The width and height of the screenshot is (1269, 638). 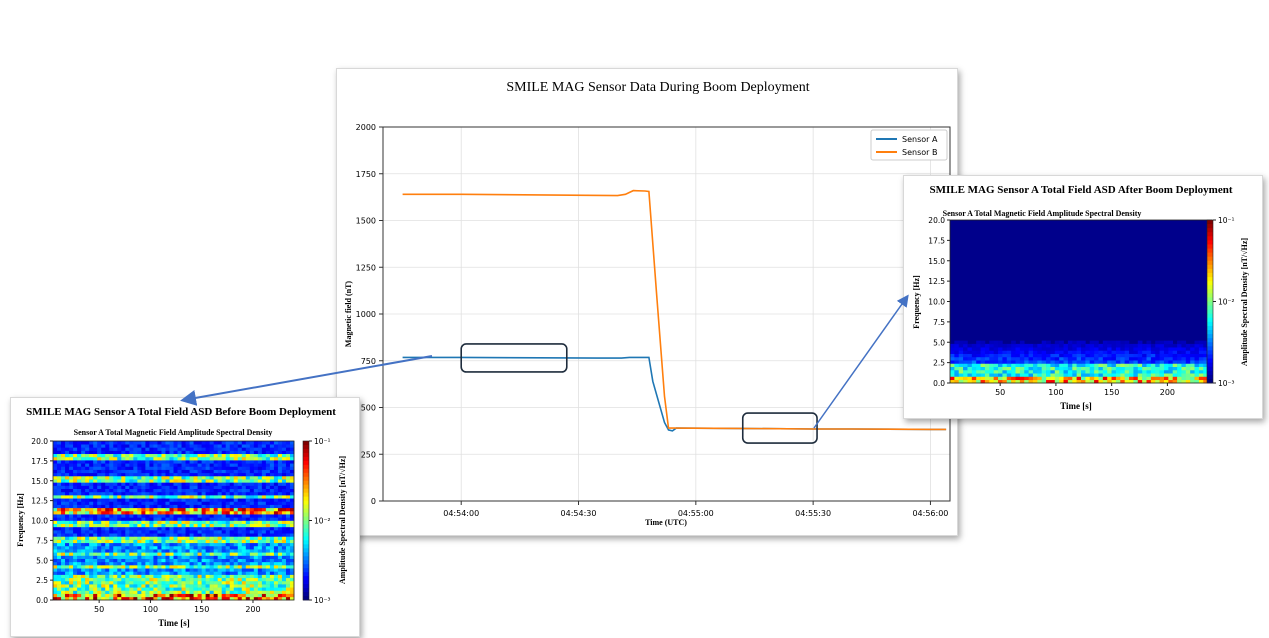 What do you see at coordinates (316, 521) in the screenshot?
I see `before-colorbar: 10⁻¹10⁻²10⁻³` at bounding box center [316, 521].